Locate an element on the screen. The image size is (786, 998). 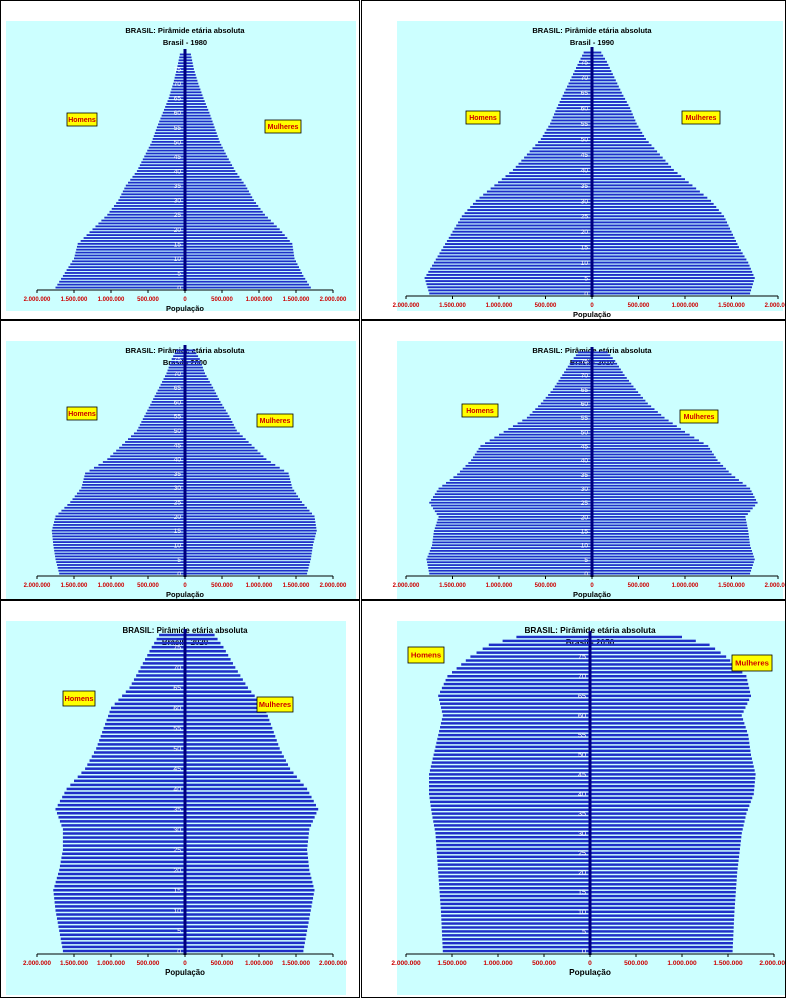
age-tick-label: 50 is located at coordinates (178, 431).